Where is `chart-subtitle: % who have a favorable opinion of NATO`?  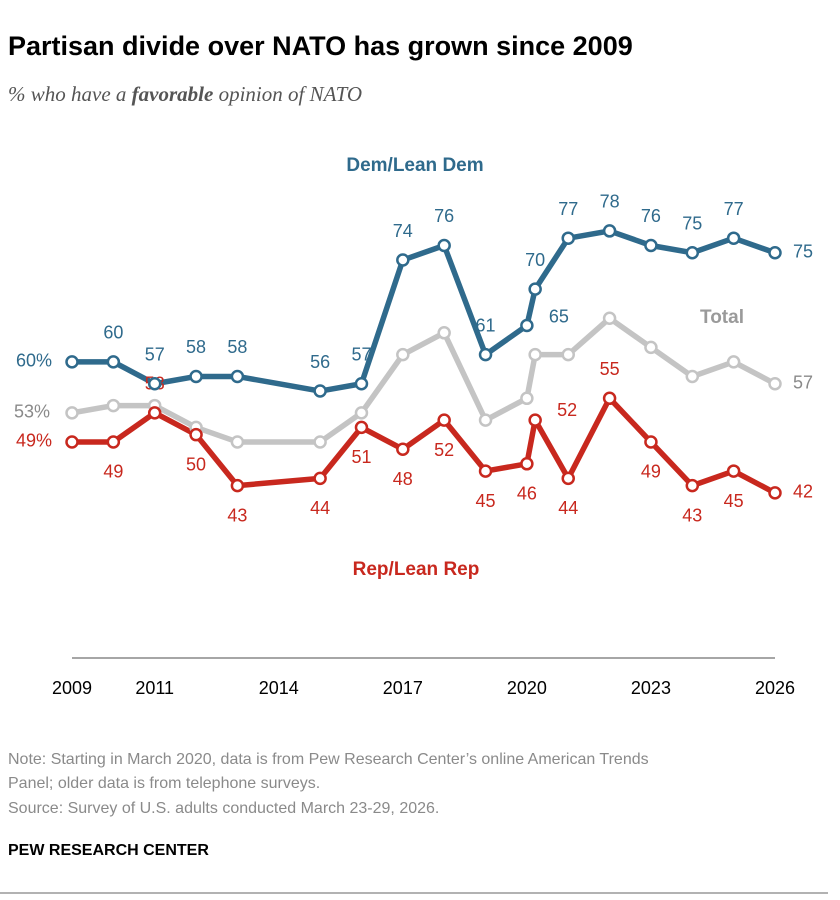
chart-subtitle: % who have a favorable opinion of NATO is located at coordinates (185, 94).